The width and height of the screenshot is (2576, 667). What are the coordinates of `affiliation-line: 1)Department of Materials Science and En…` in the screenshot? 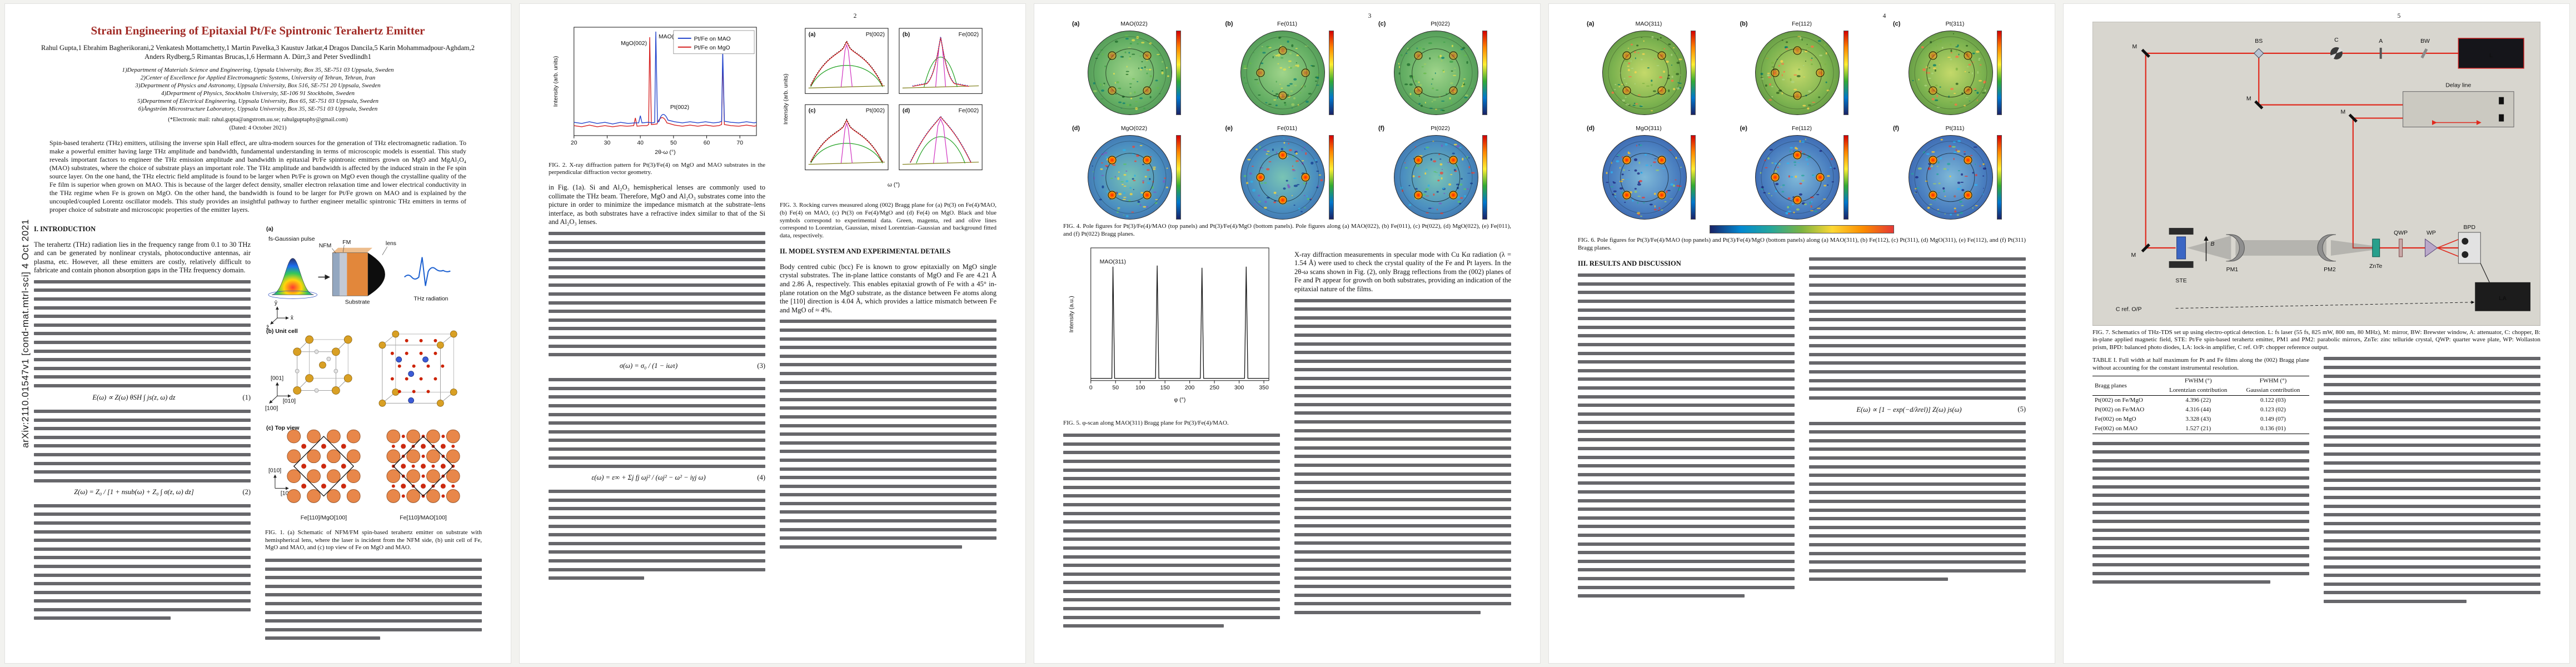 It's located at (258, 70).